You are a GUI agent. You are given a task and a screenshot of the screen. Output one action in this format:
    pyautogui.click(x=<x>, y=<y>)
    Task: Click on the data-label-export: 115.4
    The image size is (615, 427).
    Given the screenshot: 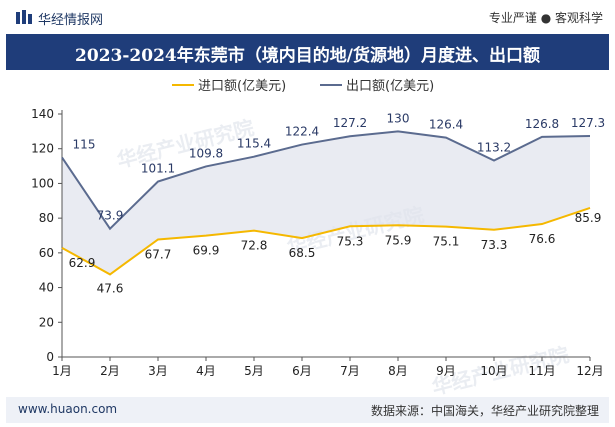 What is the action you would take?
    pyautogui.click(x=254, y=144)
    